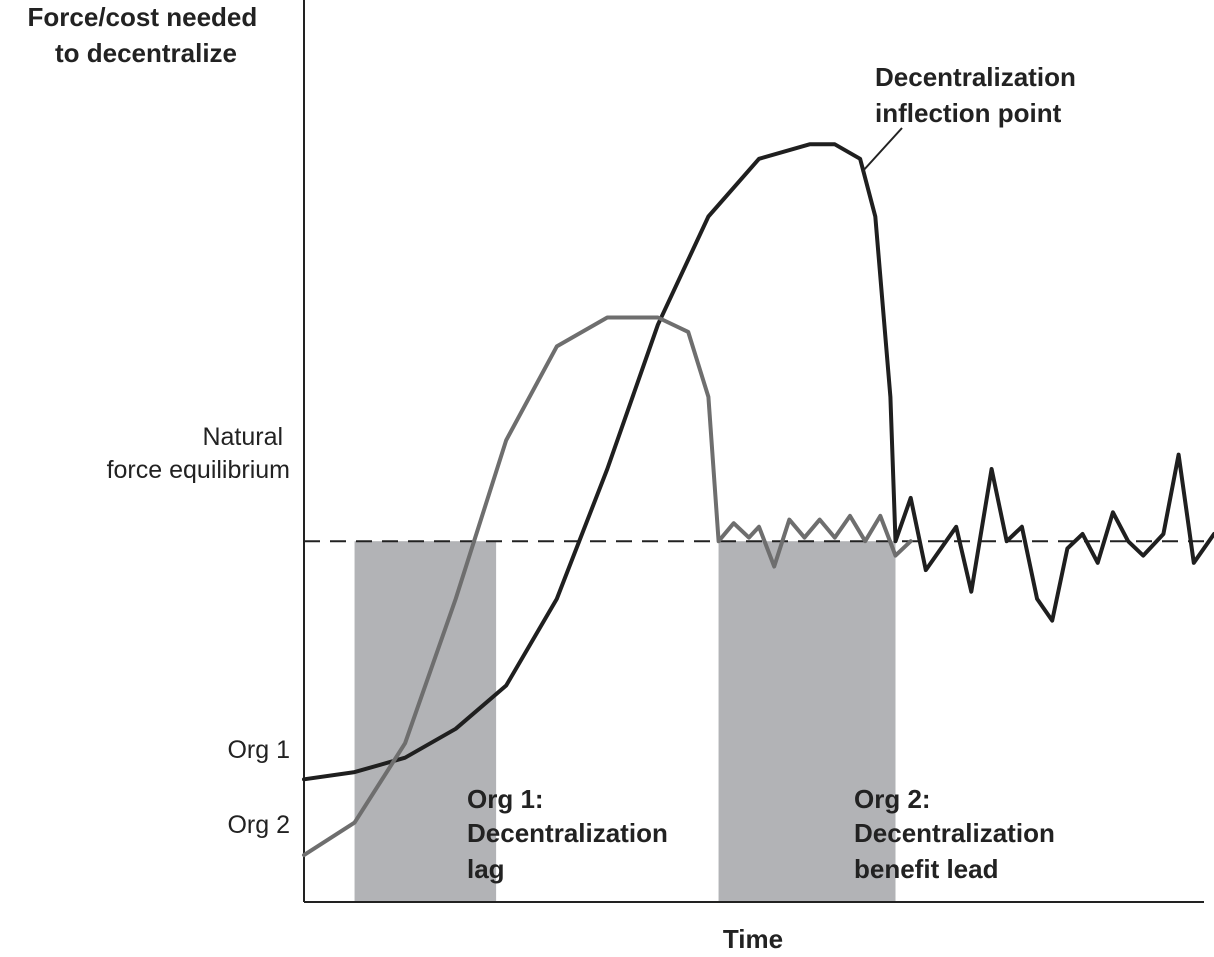 Image resolution: width=1214 pixels, height=957 pixels. Describe the element at coordinates (198, 453) in the screenshot. I see `equilibrium-label: Natural force equilibrium` at that location.